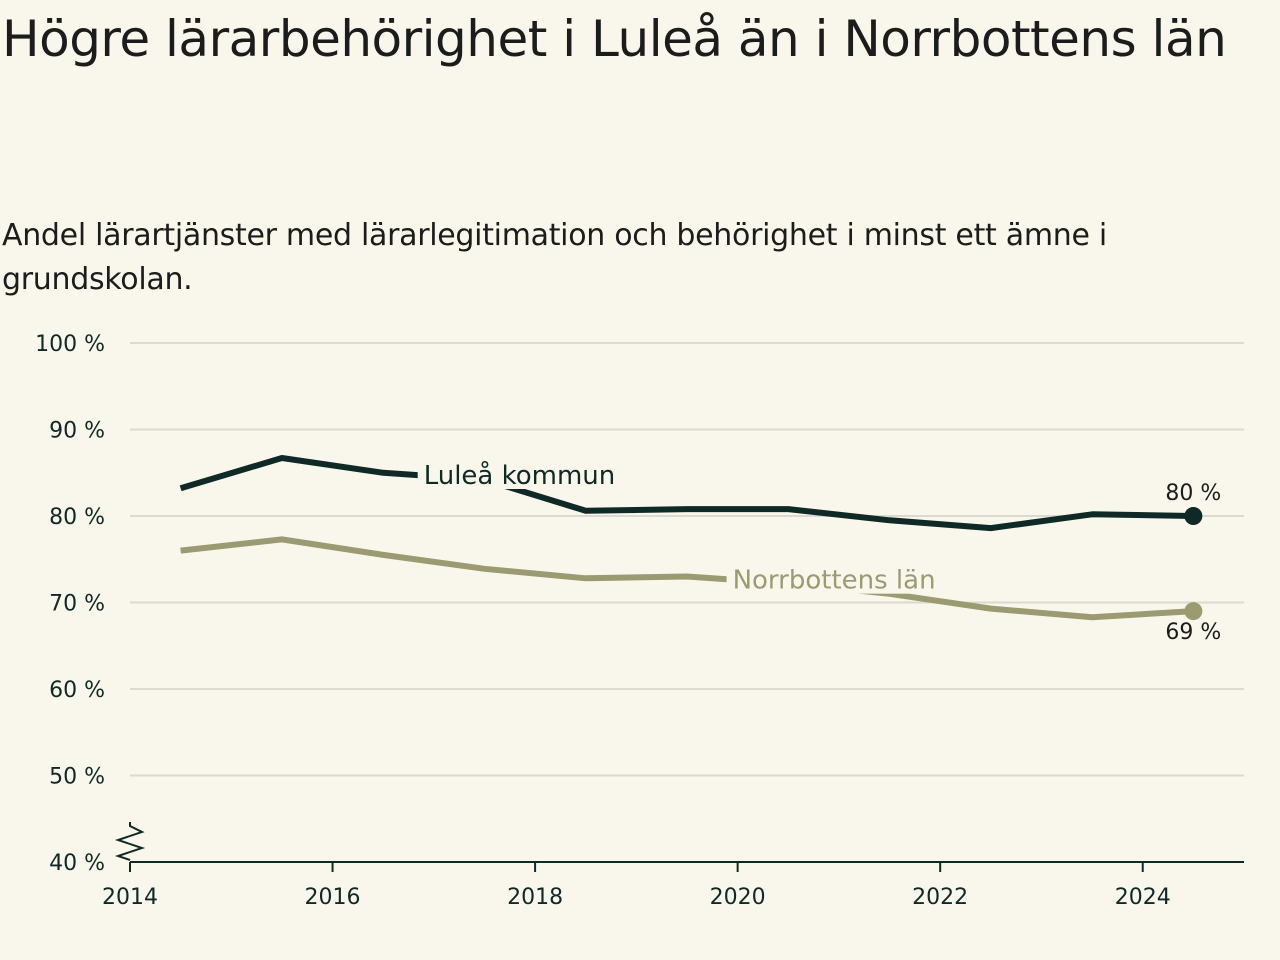 This screenshot has width=1280, height=960. What do you see at coordinates (130, 897) in the screenshot?
I see `x-tick-label: 2014` at bounding box center [130, 897].